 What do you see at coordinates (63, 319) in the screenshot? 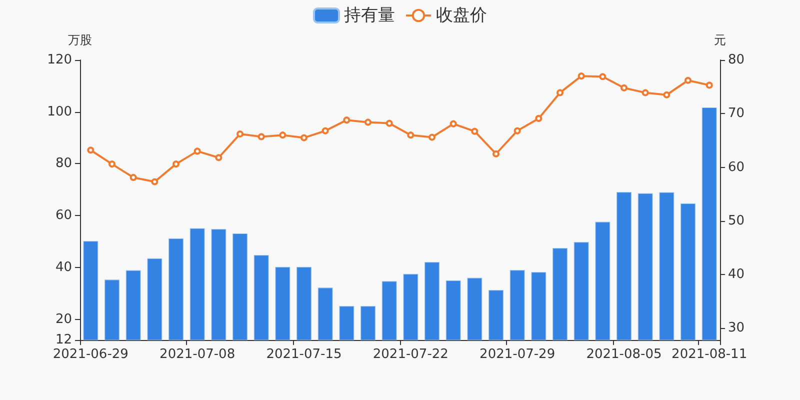
I see `y-tick-label: 20` at bounding box center [63, 319].